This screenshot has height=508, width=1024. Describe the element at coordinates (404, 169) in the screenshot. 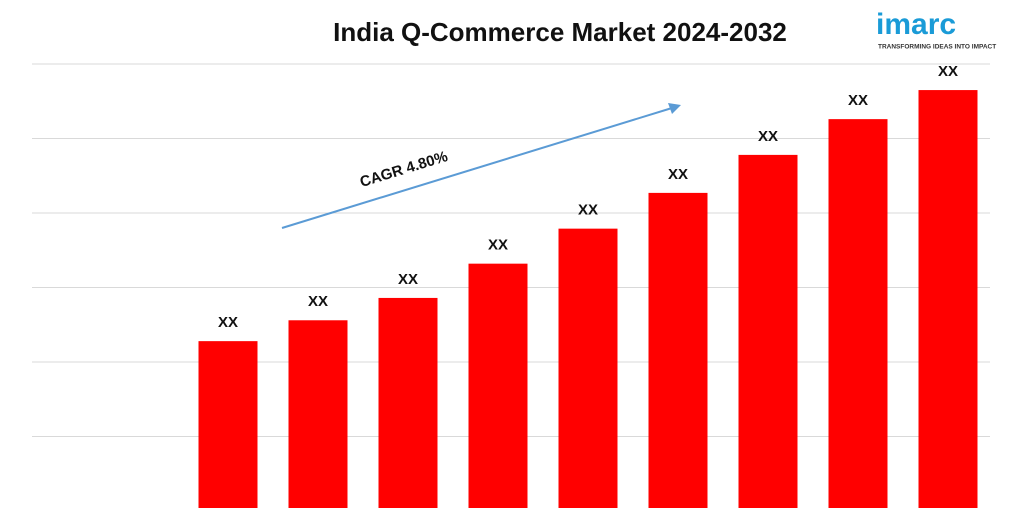

I see `cagr-label: CAGR 4.80%` at that location.